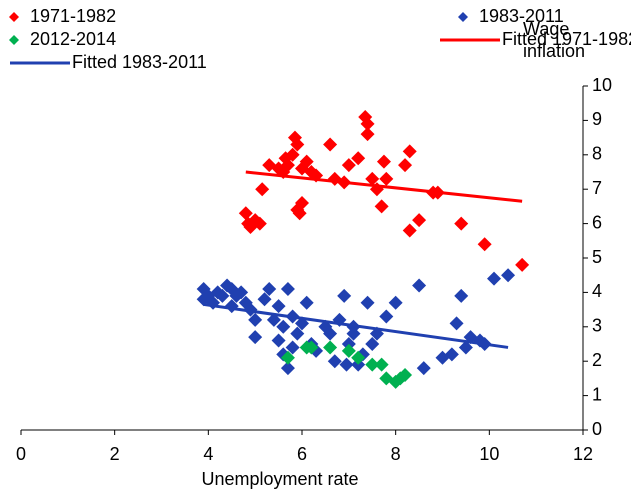  What do you see at coordinates (279, 479) in the screenshot?
I see `x-axis-title: Unemployment rate` at bounding box center [279, 479].